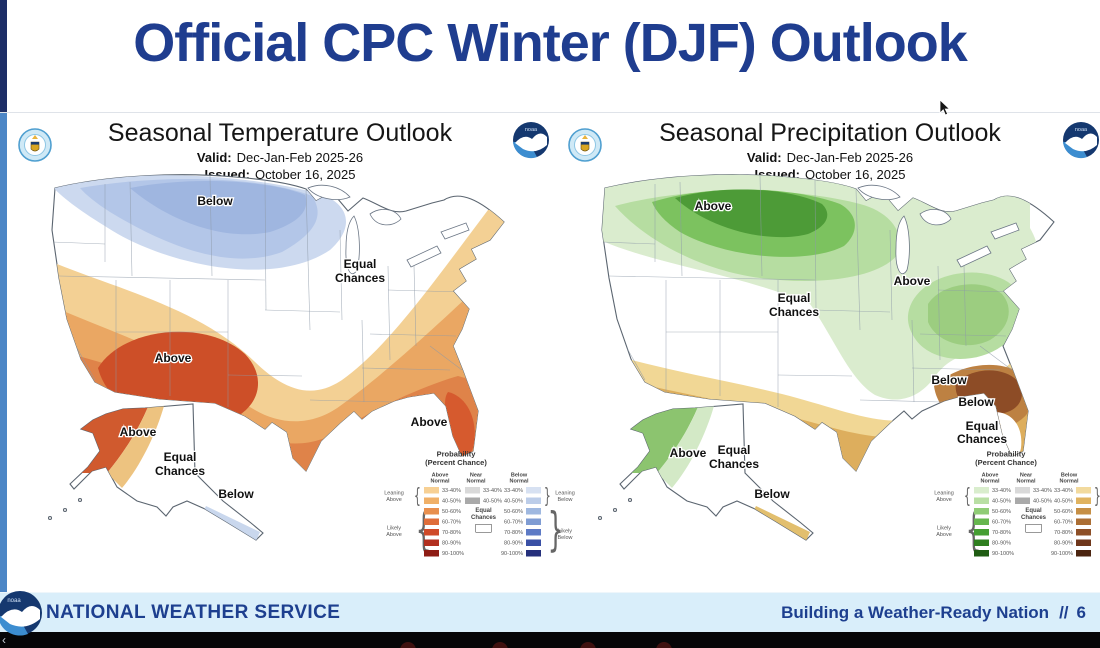 The image size is (1100, 648). I want to click on temp-ak-label-below: Below, so click(236, 494).